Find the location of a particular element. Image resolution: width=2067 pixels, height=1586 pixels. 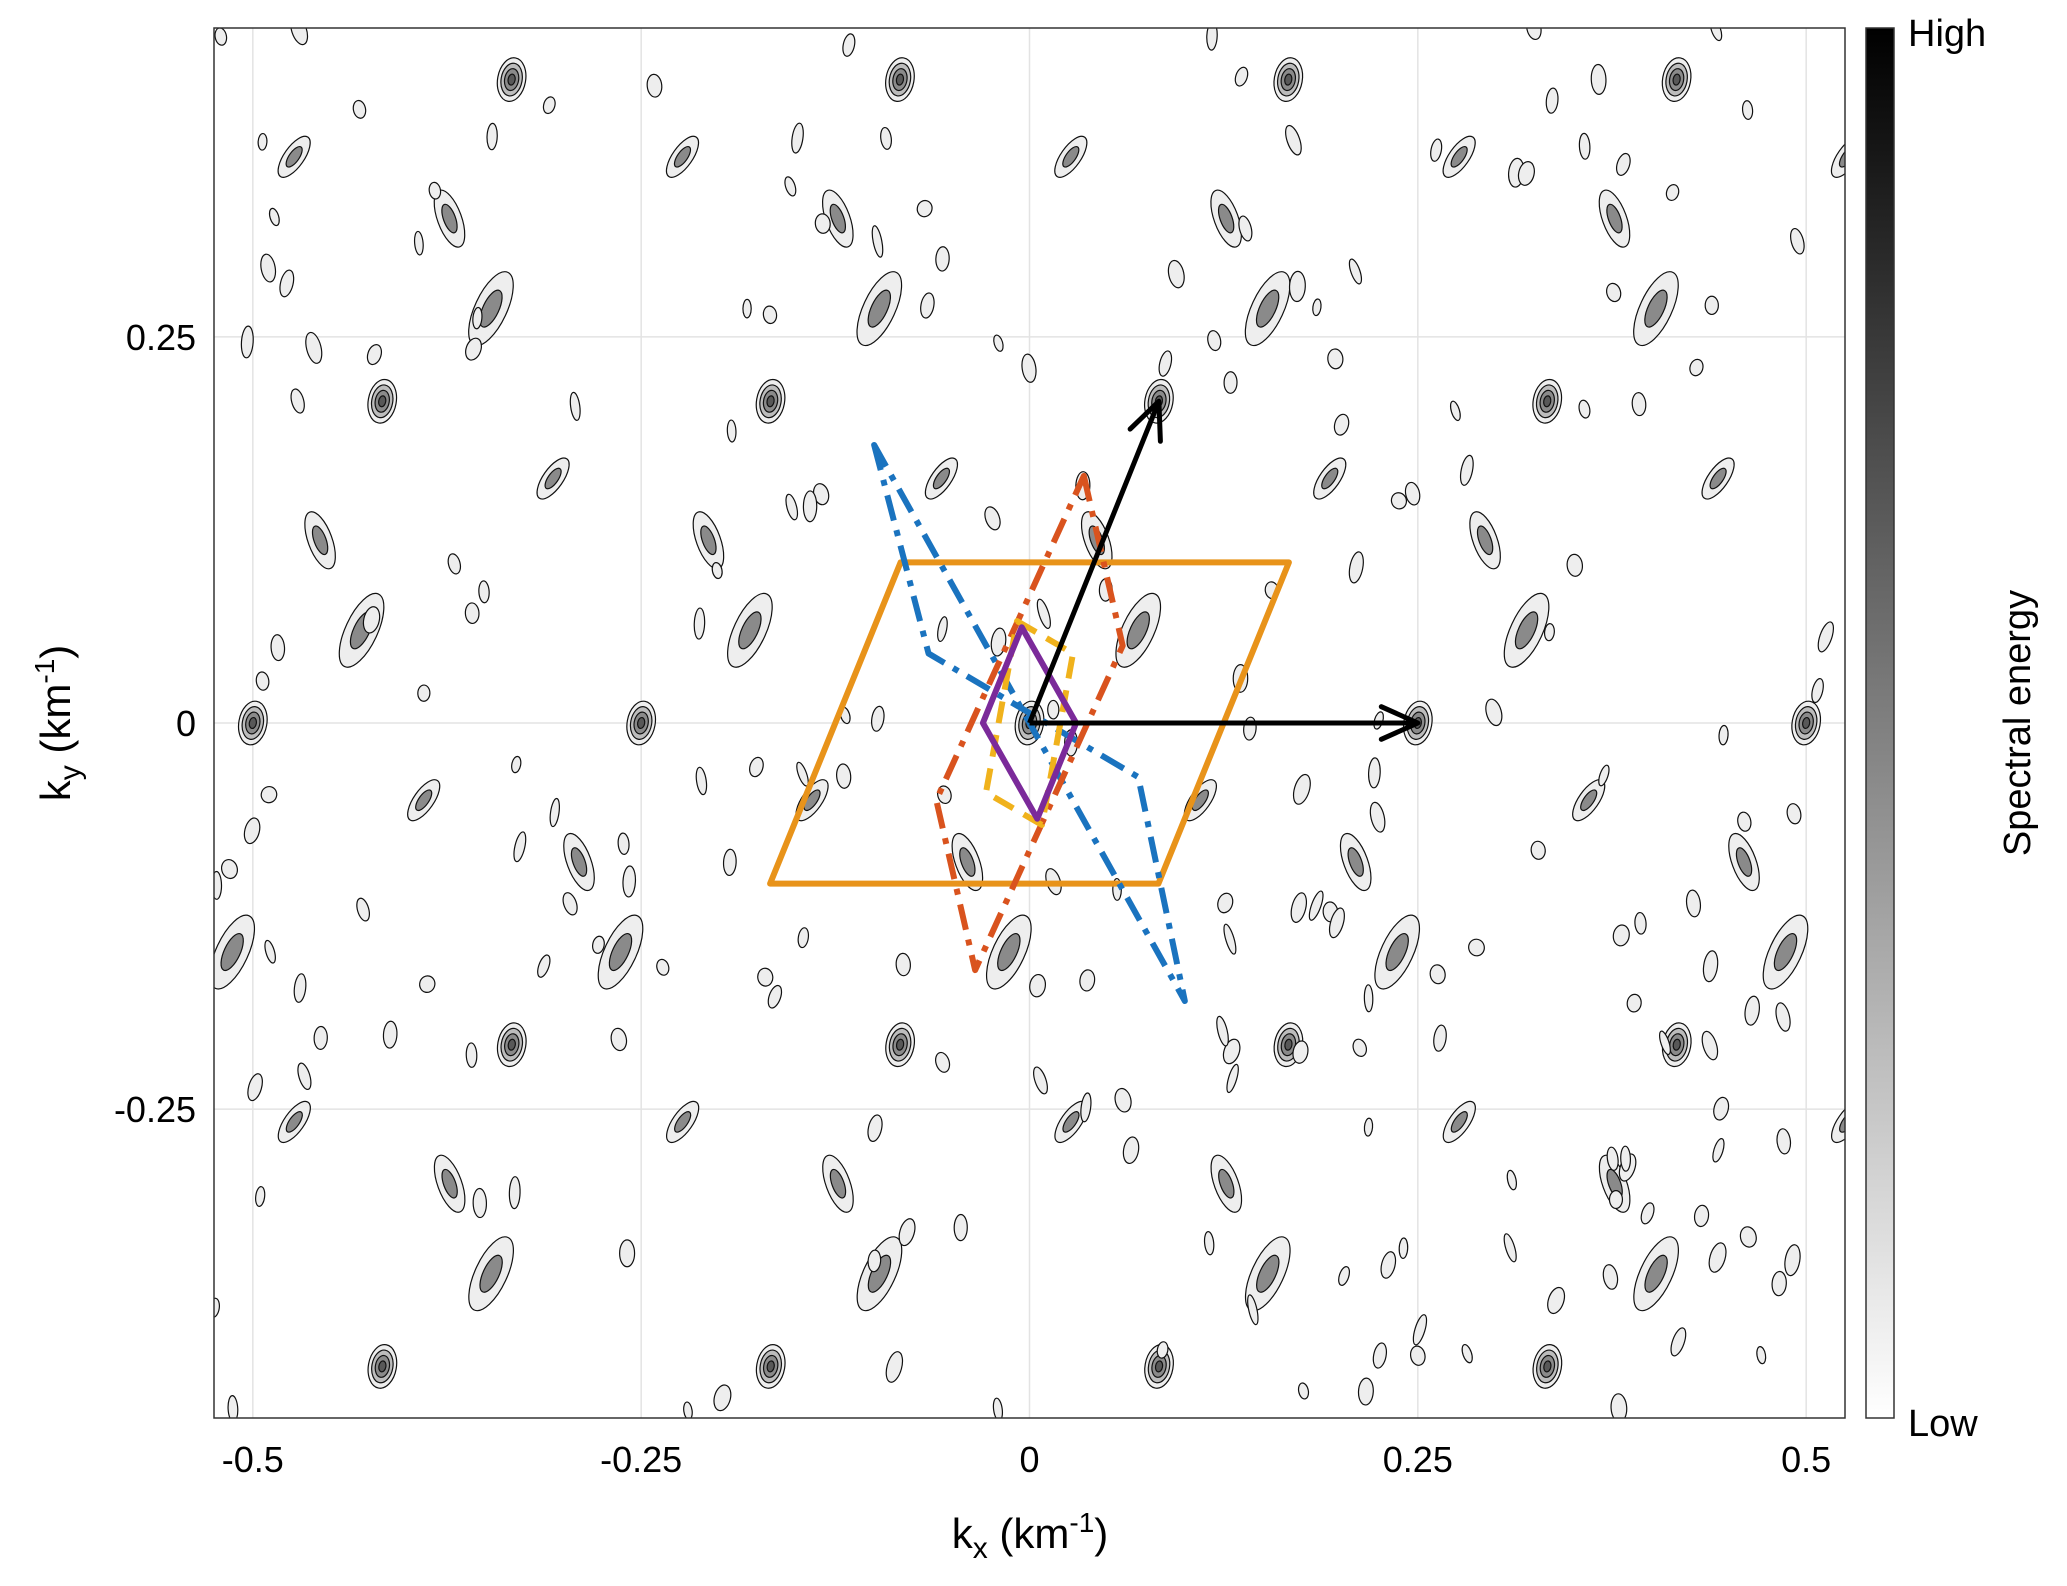

overlay-polygon is located at coordinates (1029, 723).